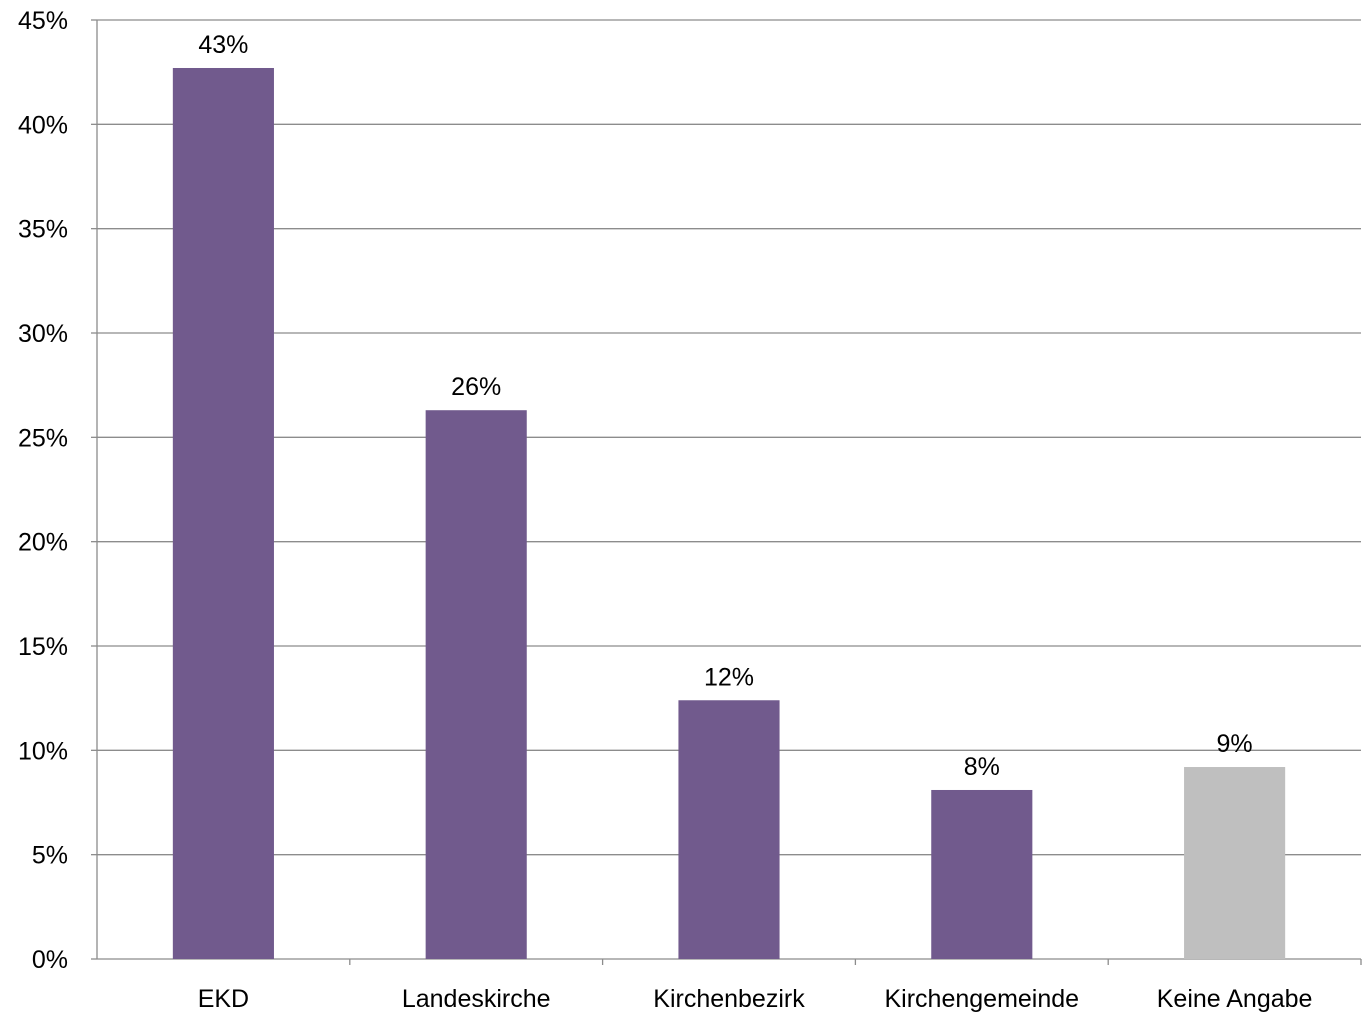  Describe the element at coordinates (43, 647) in the screenshot. I see `y-tick-label: 15%` at that location.